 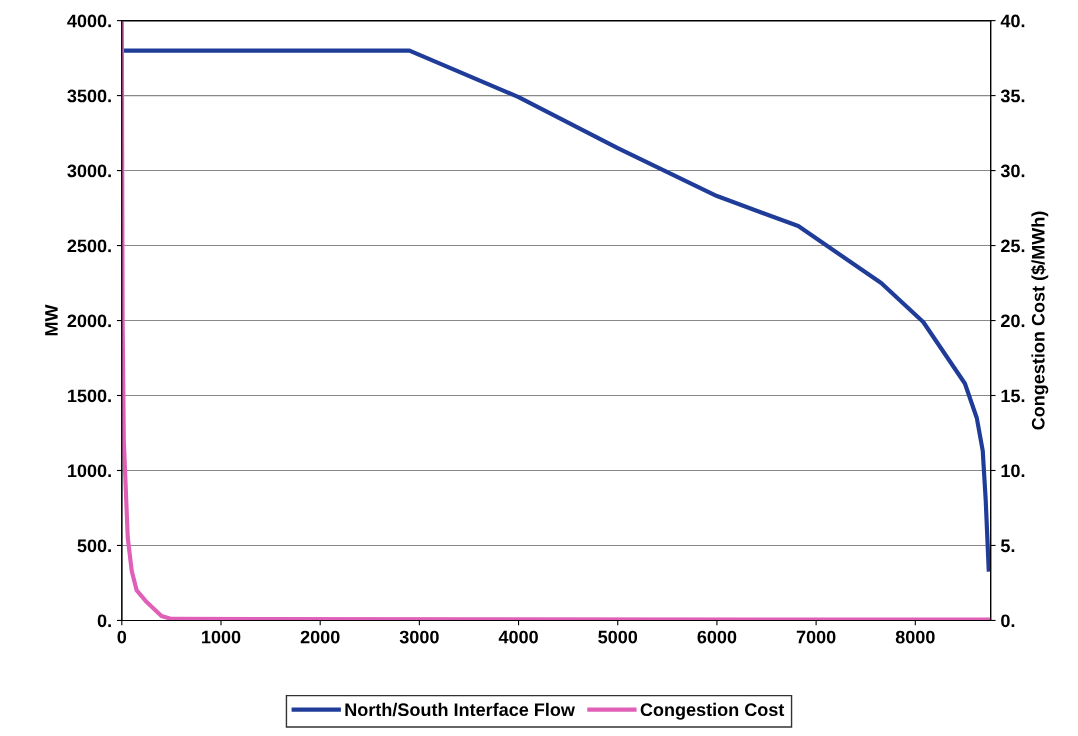 What do you see at coordinates (221, 637) in the screenshot?
I see `x-tick-label: 1000` at bounding box center [221, 637].